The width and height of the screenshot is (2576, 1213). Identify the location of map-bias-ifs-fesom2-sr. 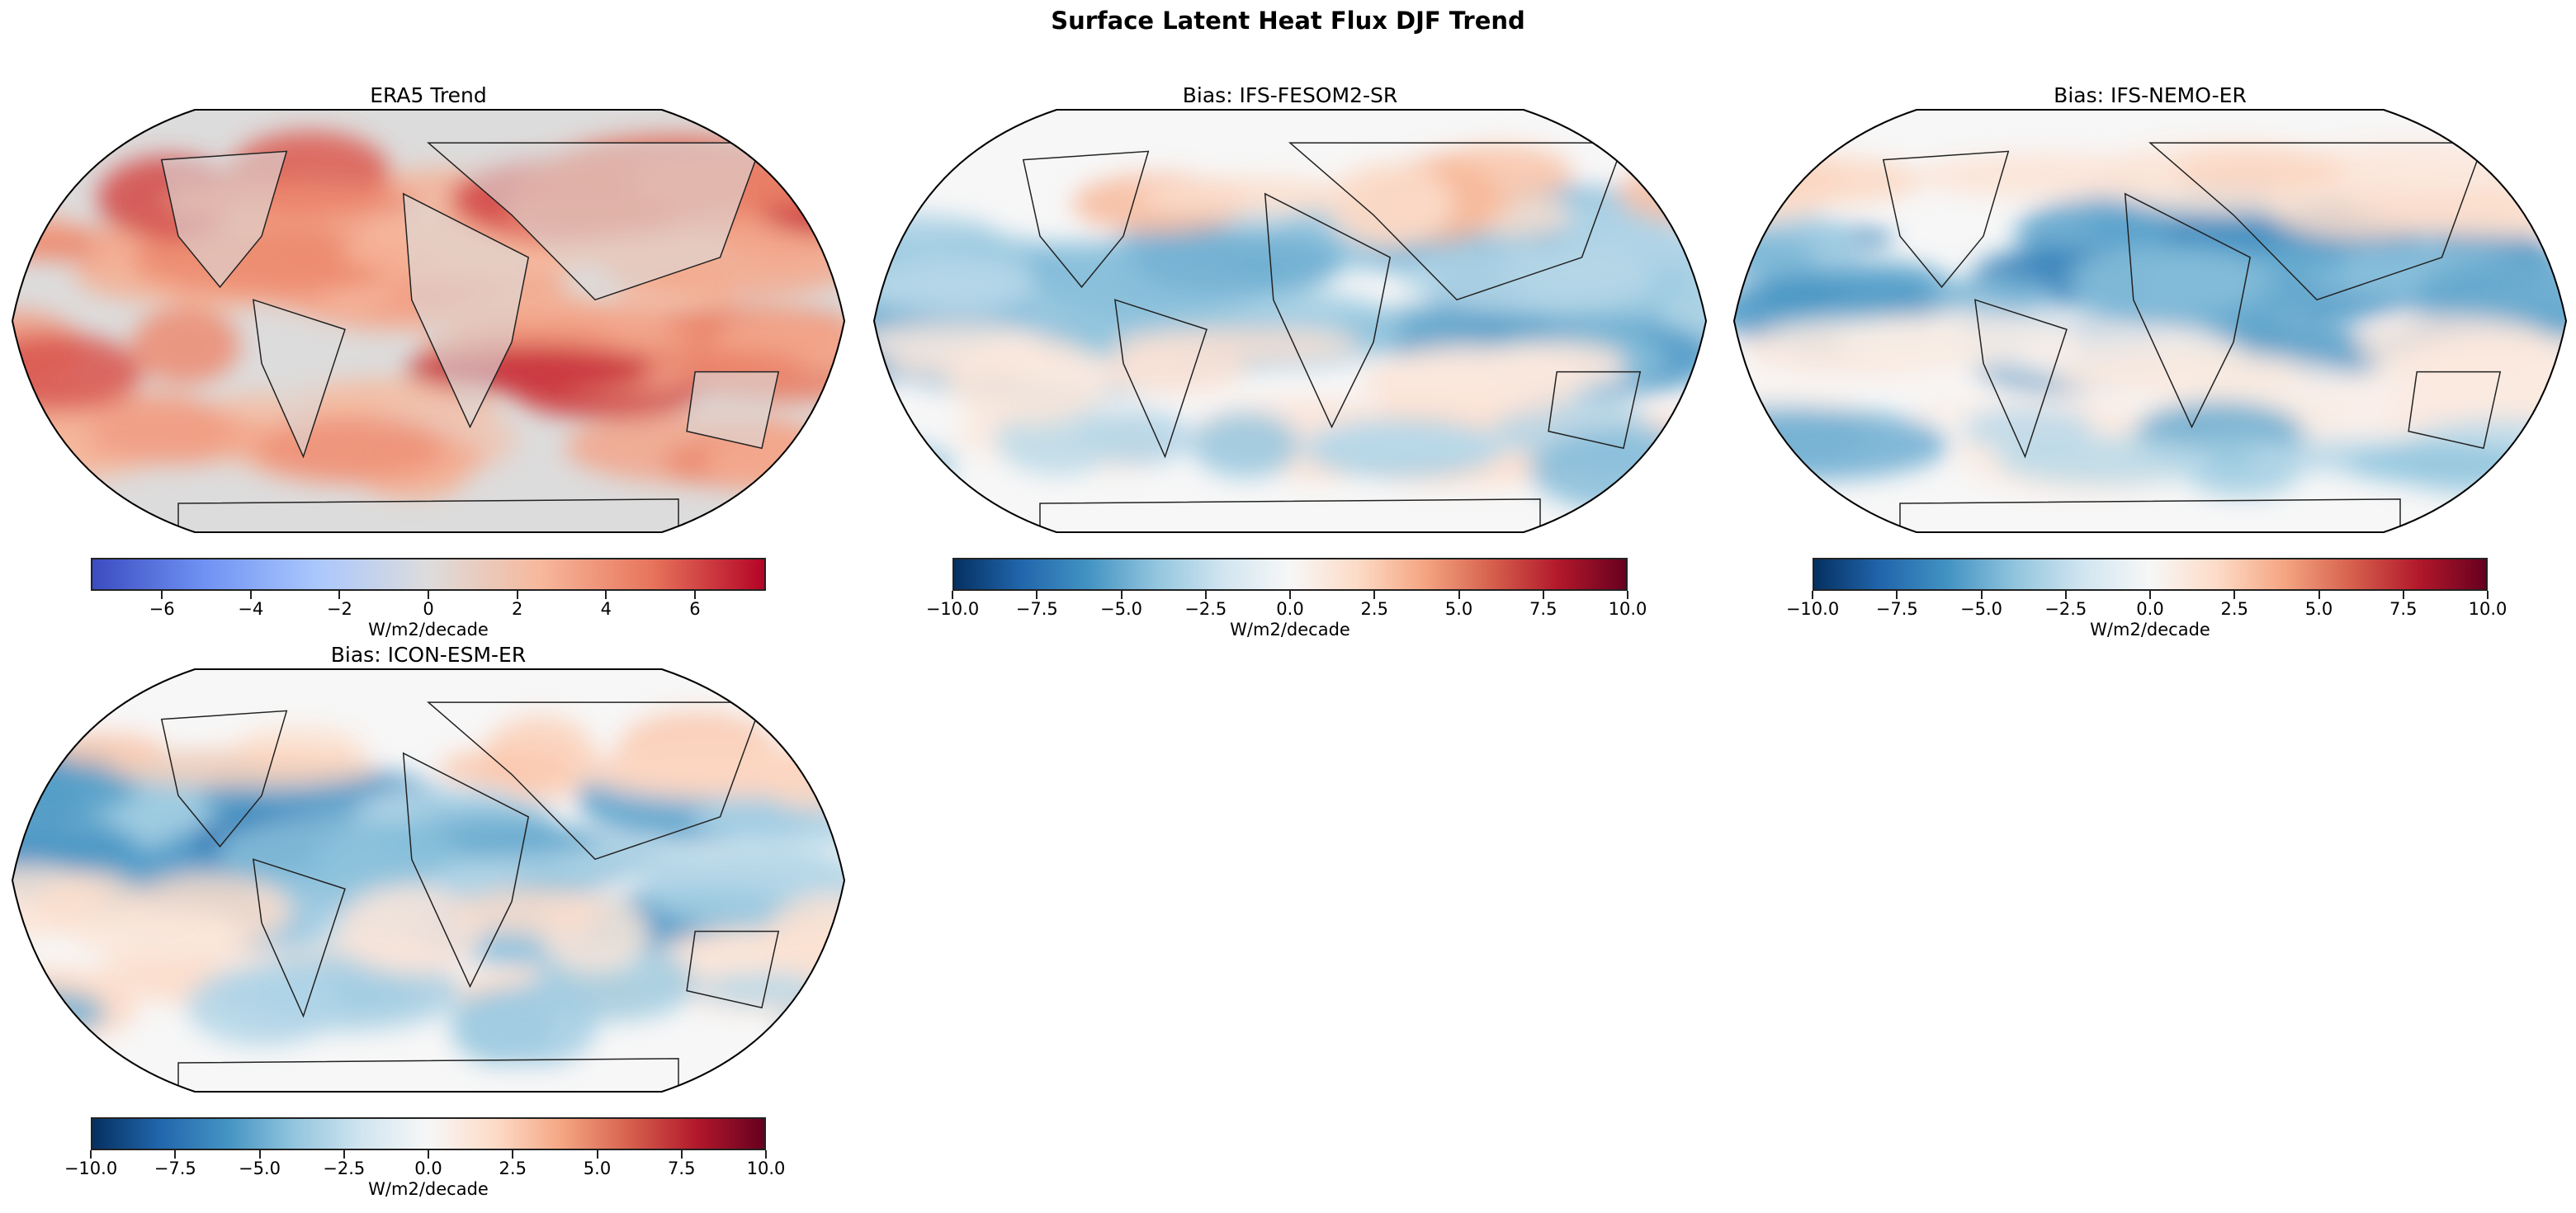
(1290, 321).